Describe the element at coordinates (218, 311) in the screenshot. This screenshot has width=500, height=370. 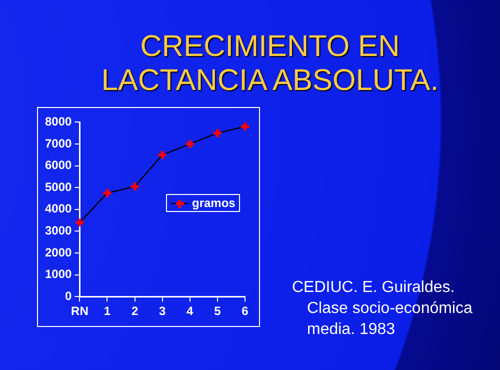
I see `x-tick-label: 5` at that location.